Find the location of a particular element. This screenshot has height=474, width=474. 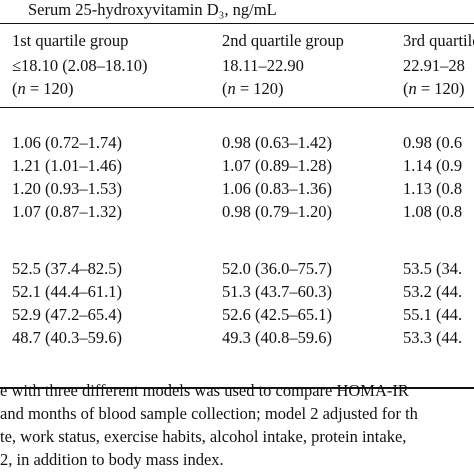

table-cell: 55.1 (44. is located at coordinates (433, 314).